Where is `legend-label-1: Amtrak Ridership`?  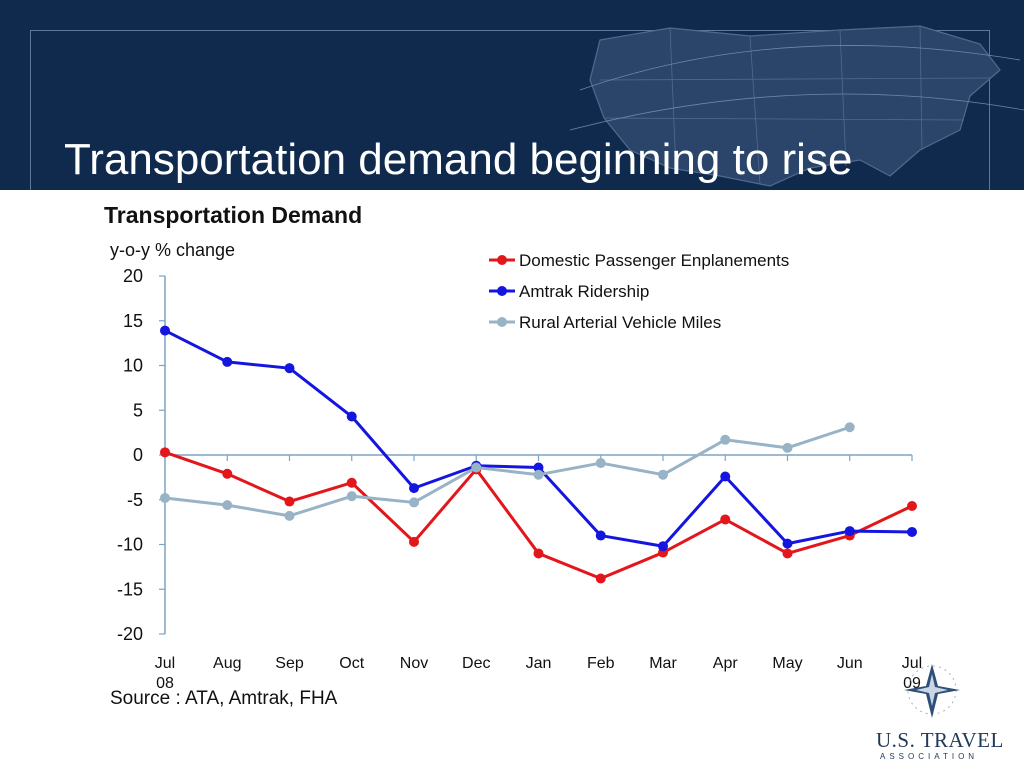 legend-label-1: Amtrak Ridership is located at coordinates (584, 291).